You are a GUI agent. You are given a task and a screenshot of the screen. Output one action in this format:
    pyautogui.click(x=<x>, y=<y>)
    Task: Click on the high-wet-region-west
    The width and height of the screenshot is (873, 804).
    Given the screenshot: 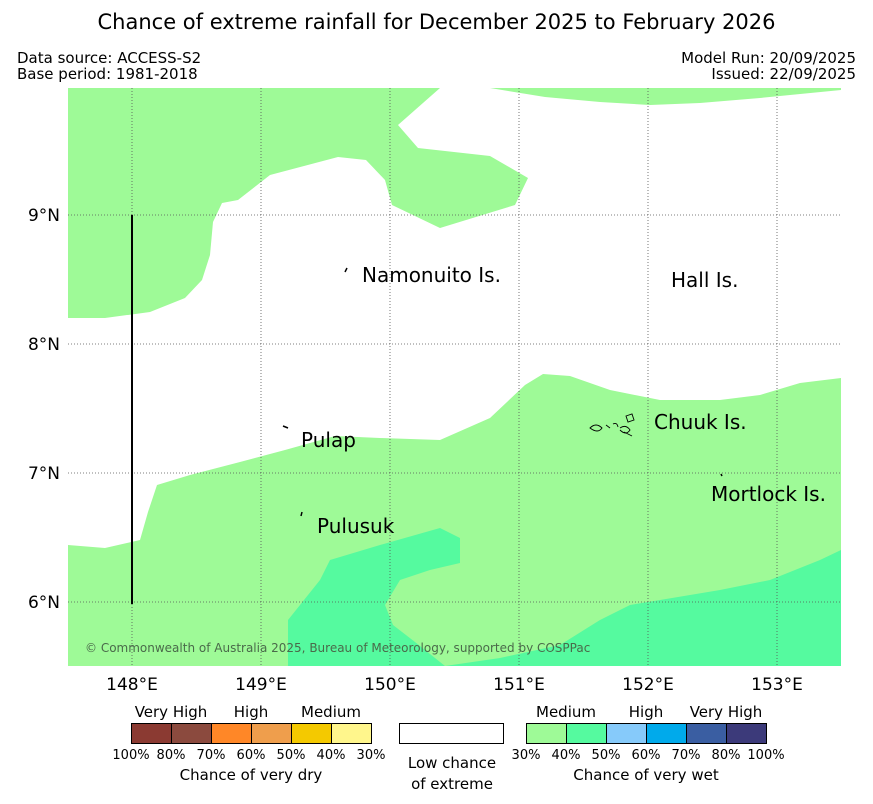 What is the action you would take?
    pyautogui.click(x=374, y=597)
    